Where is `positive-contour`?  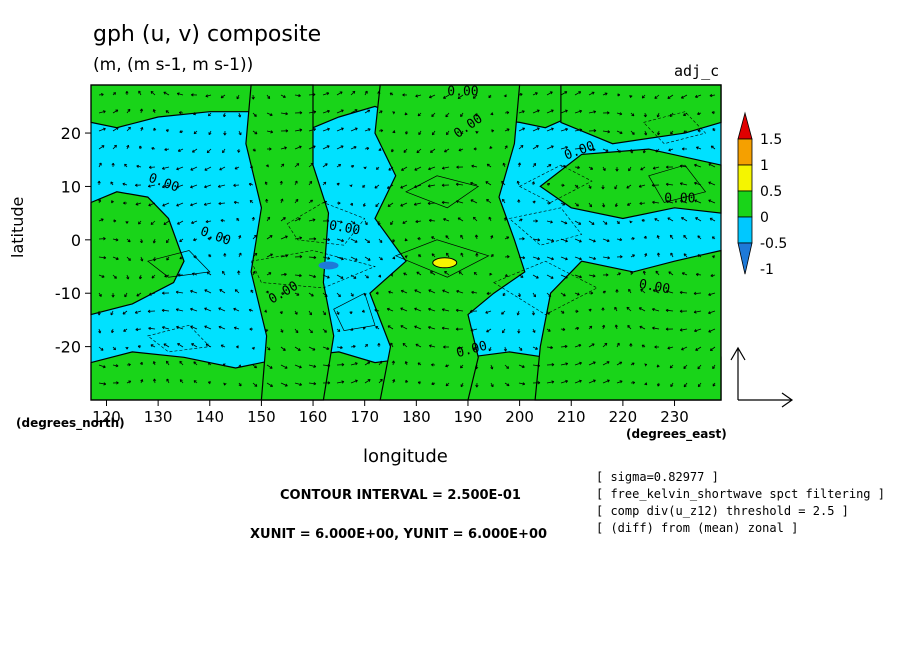
positive-contour is located at coordinates (442, 258).